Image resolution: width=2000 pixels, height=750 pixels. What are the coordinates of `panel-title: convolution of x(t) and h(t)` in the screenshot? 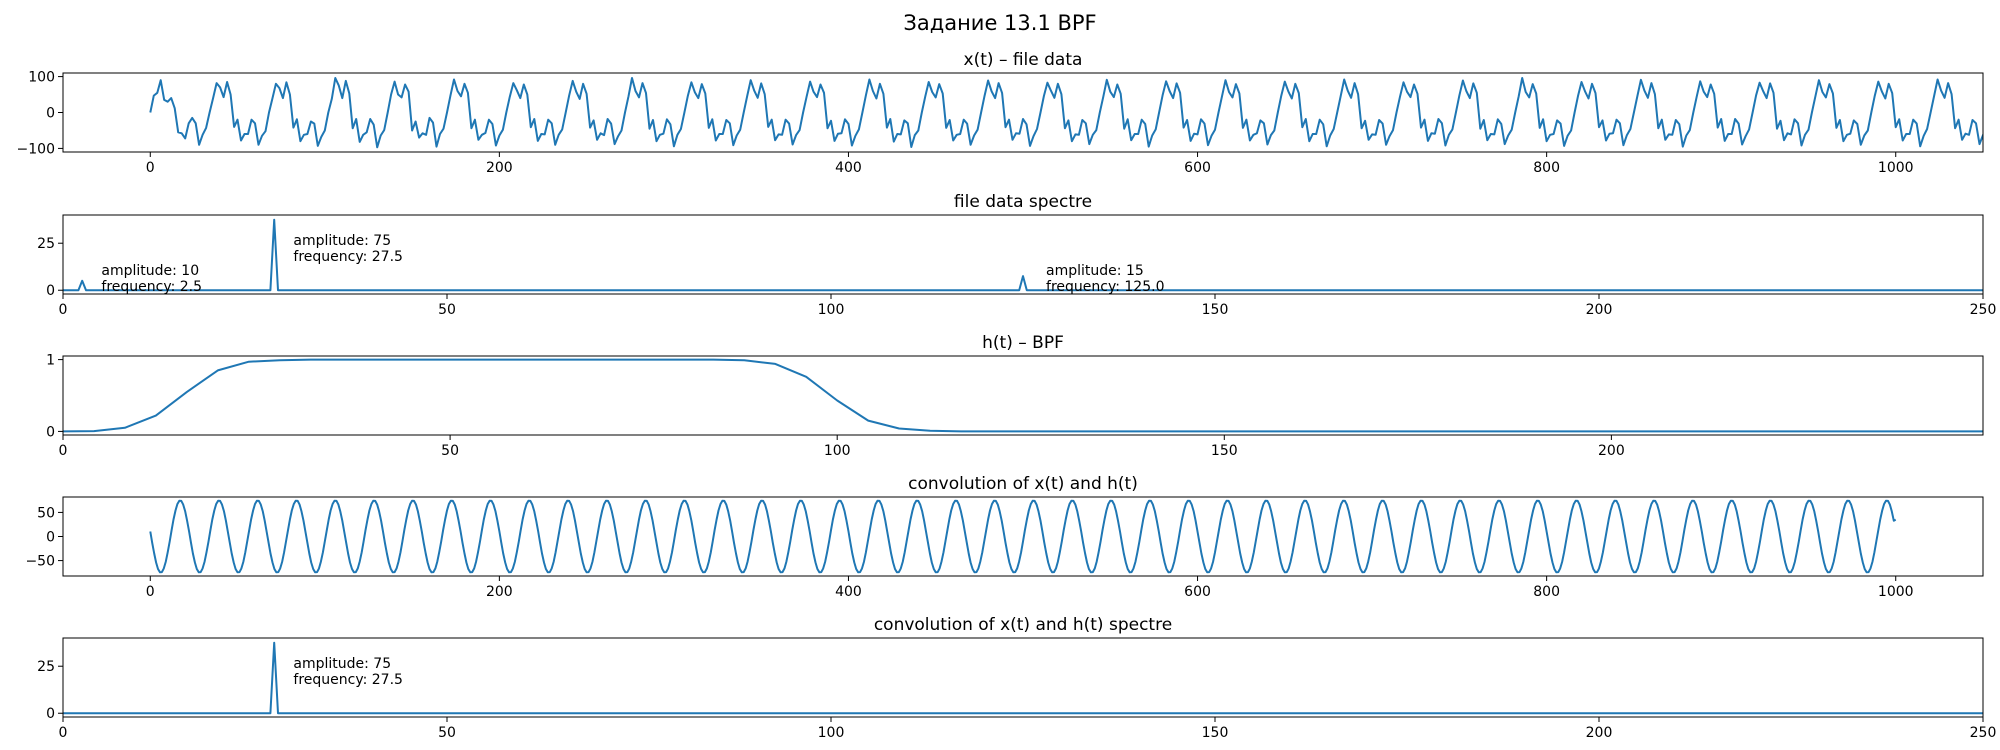 It's located at (1023, 484).